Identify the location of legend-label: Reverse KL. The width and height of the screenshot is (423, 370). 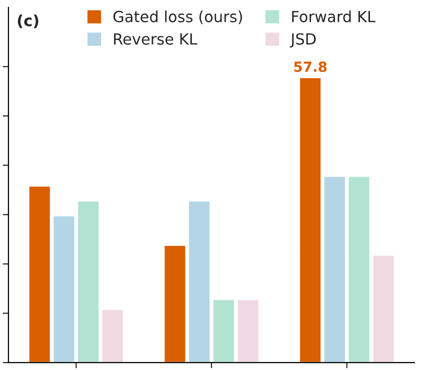
(156, 39).